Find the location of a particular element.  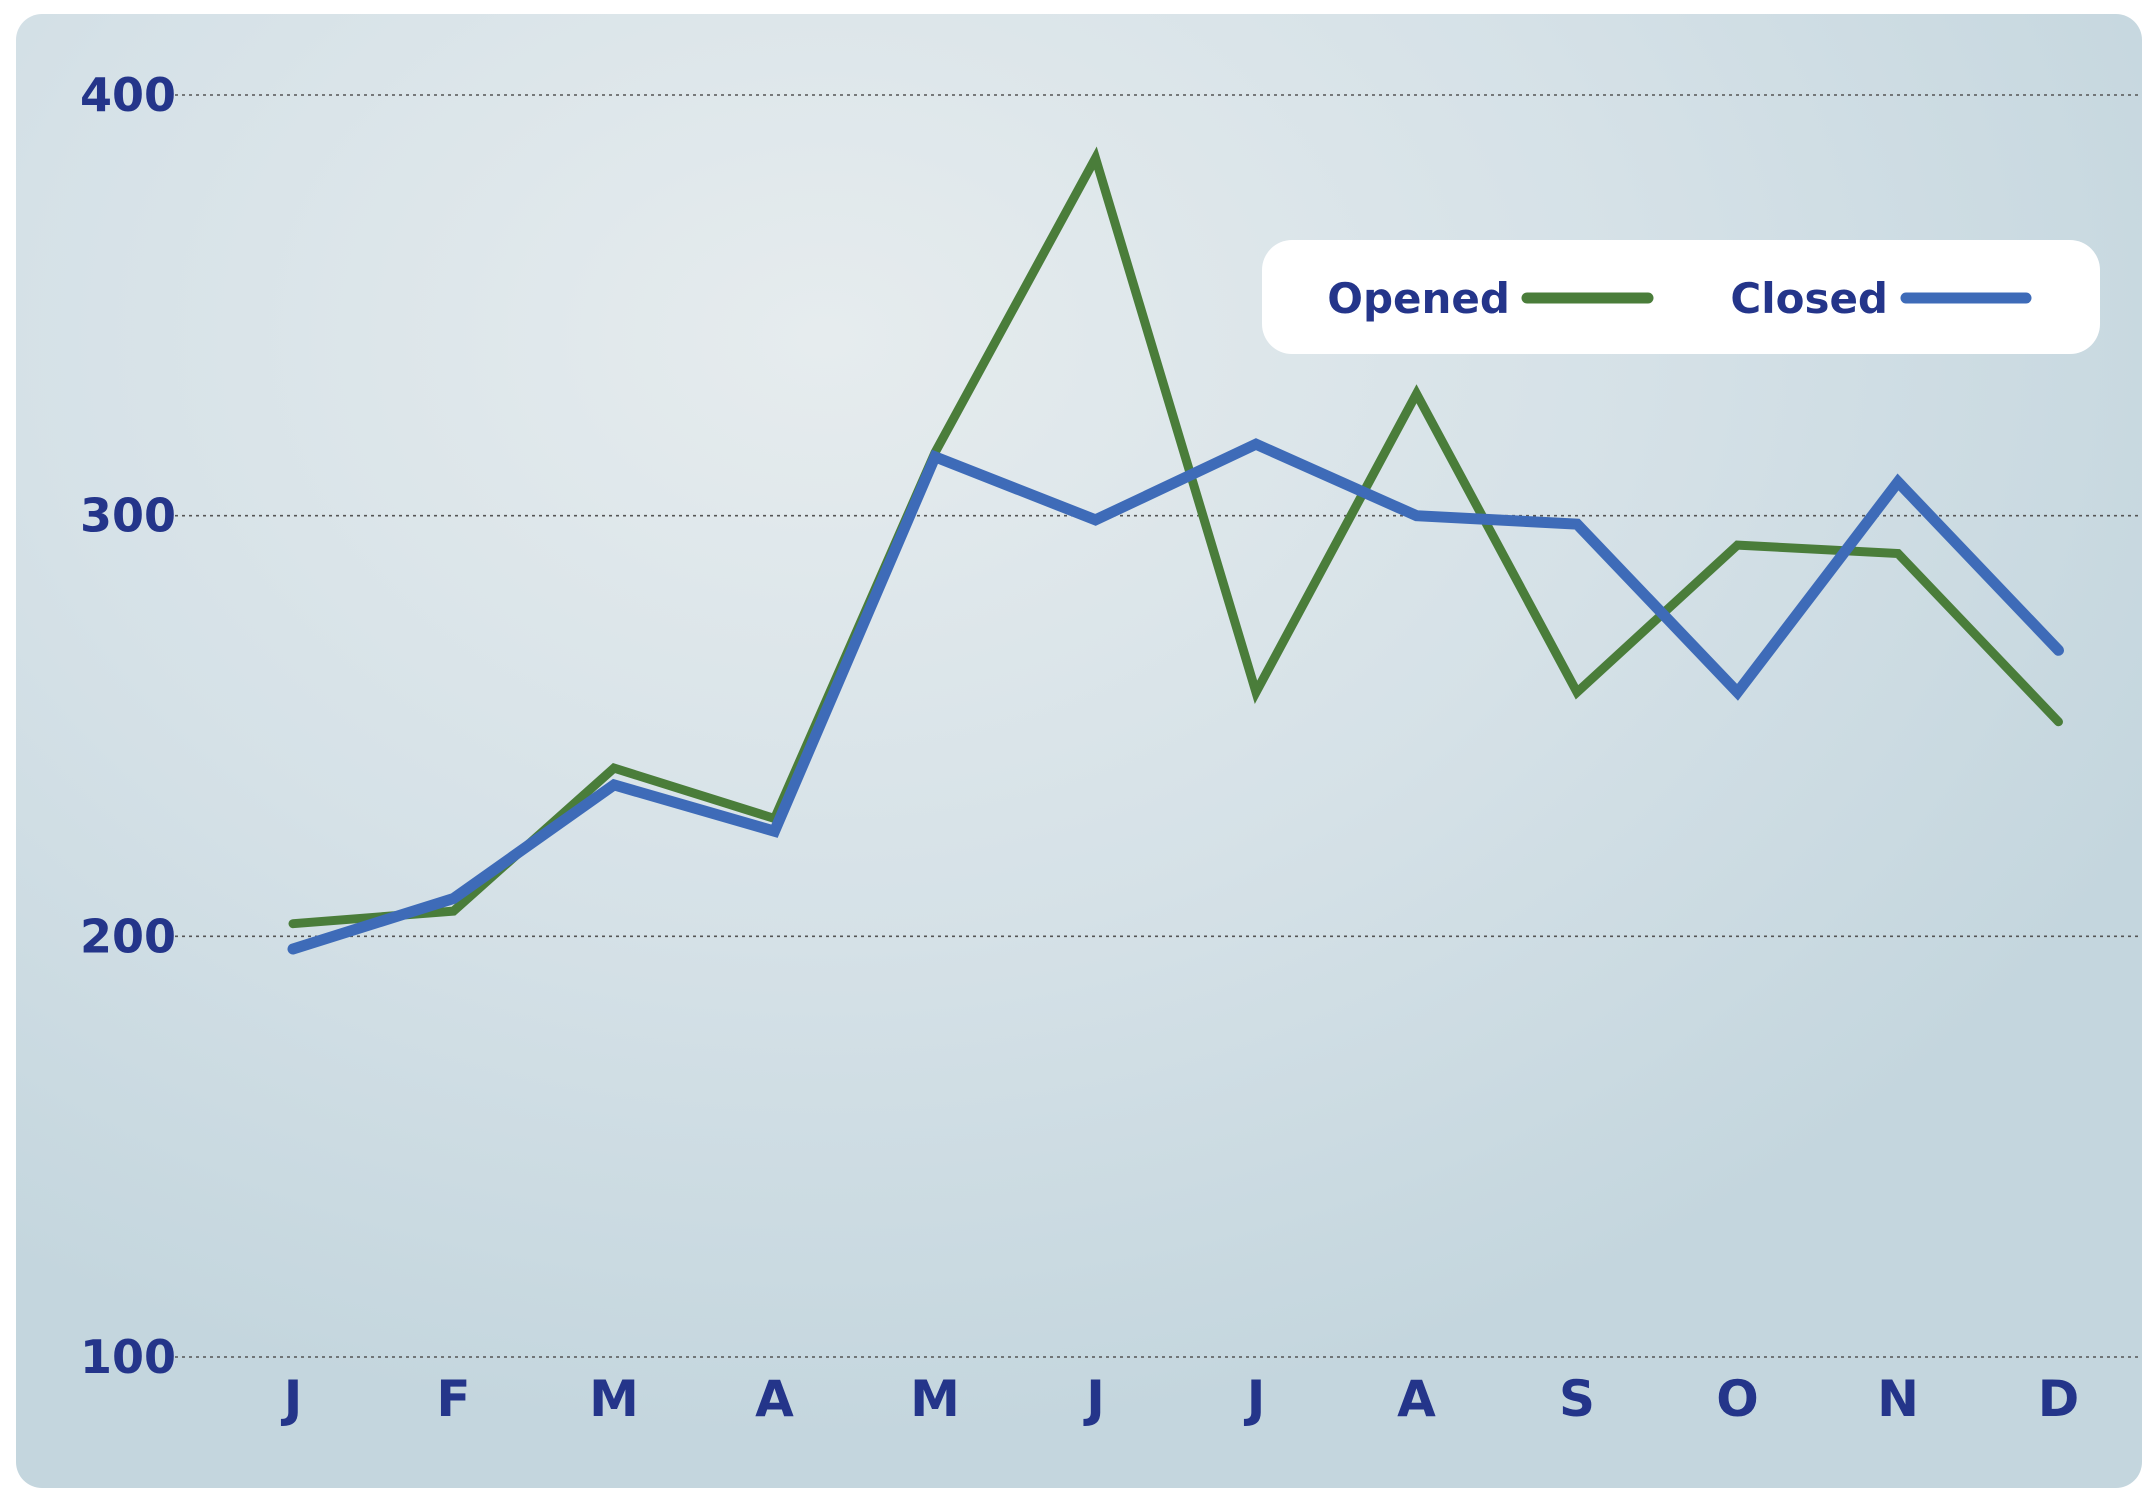

x-tick-label: O is located at coordinates (1737, 1399).